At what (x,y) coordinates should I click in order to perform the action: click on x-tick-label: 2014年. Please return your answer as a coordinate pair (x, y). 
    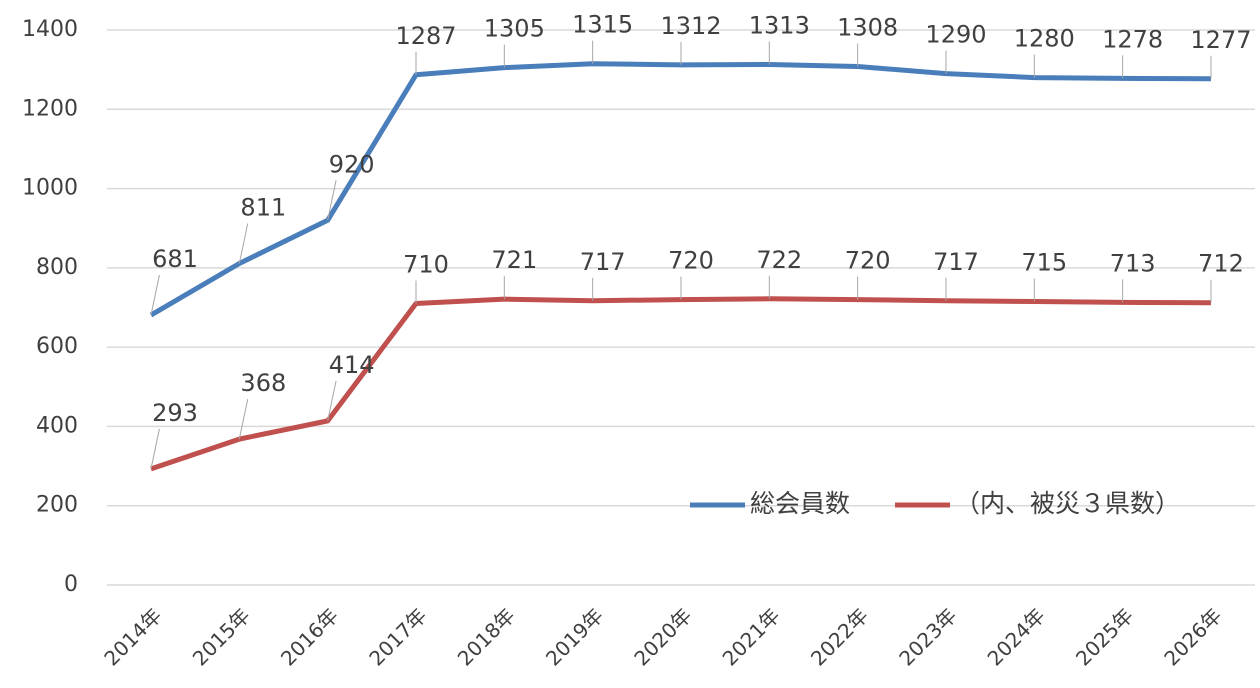
    Looking at the image, I should click on (132, 636).